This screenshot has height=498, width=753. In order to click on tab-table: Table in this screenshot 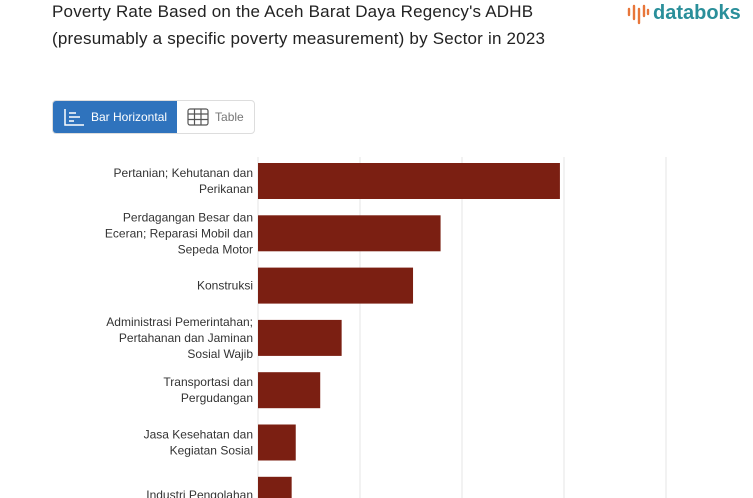, I will do `click(215, 117)`.